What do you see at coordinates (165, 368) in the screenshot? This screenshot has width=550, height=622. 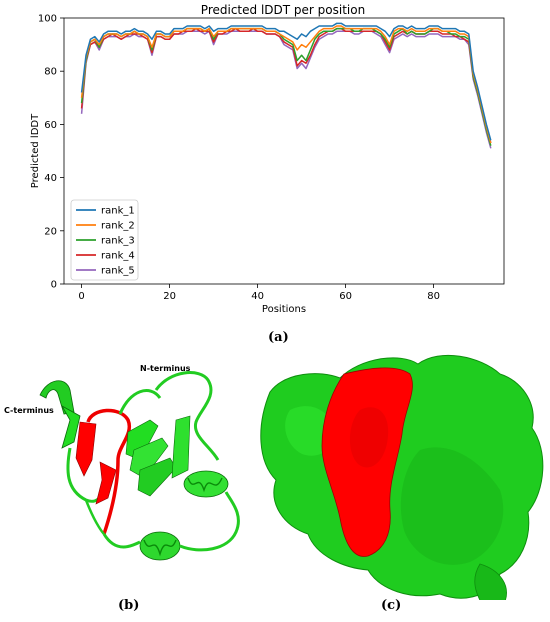 I see `n-terminus-label: N-terminus` at bounding box center [165, 368].